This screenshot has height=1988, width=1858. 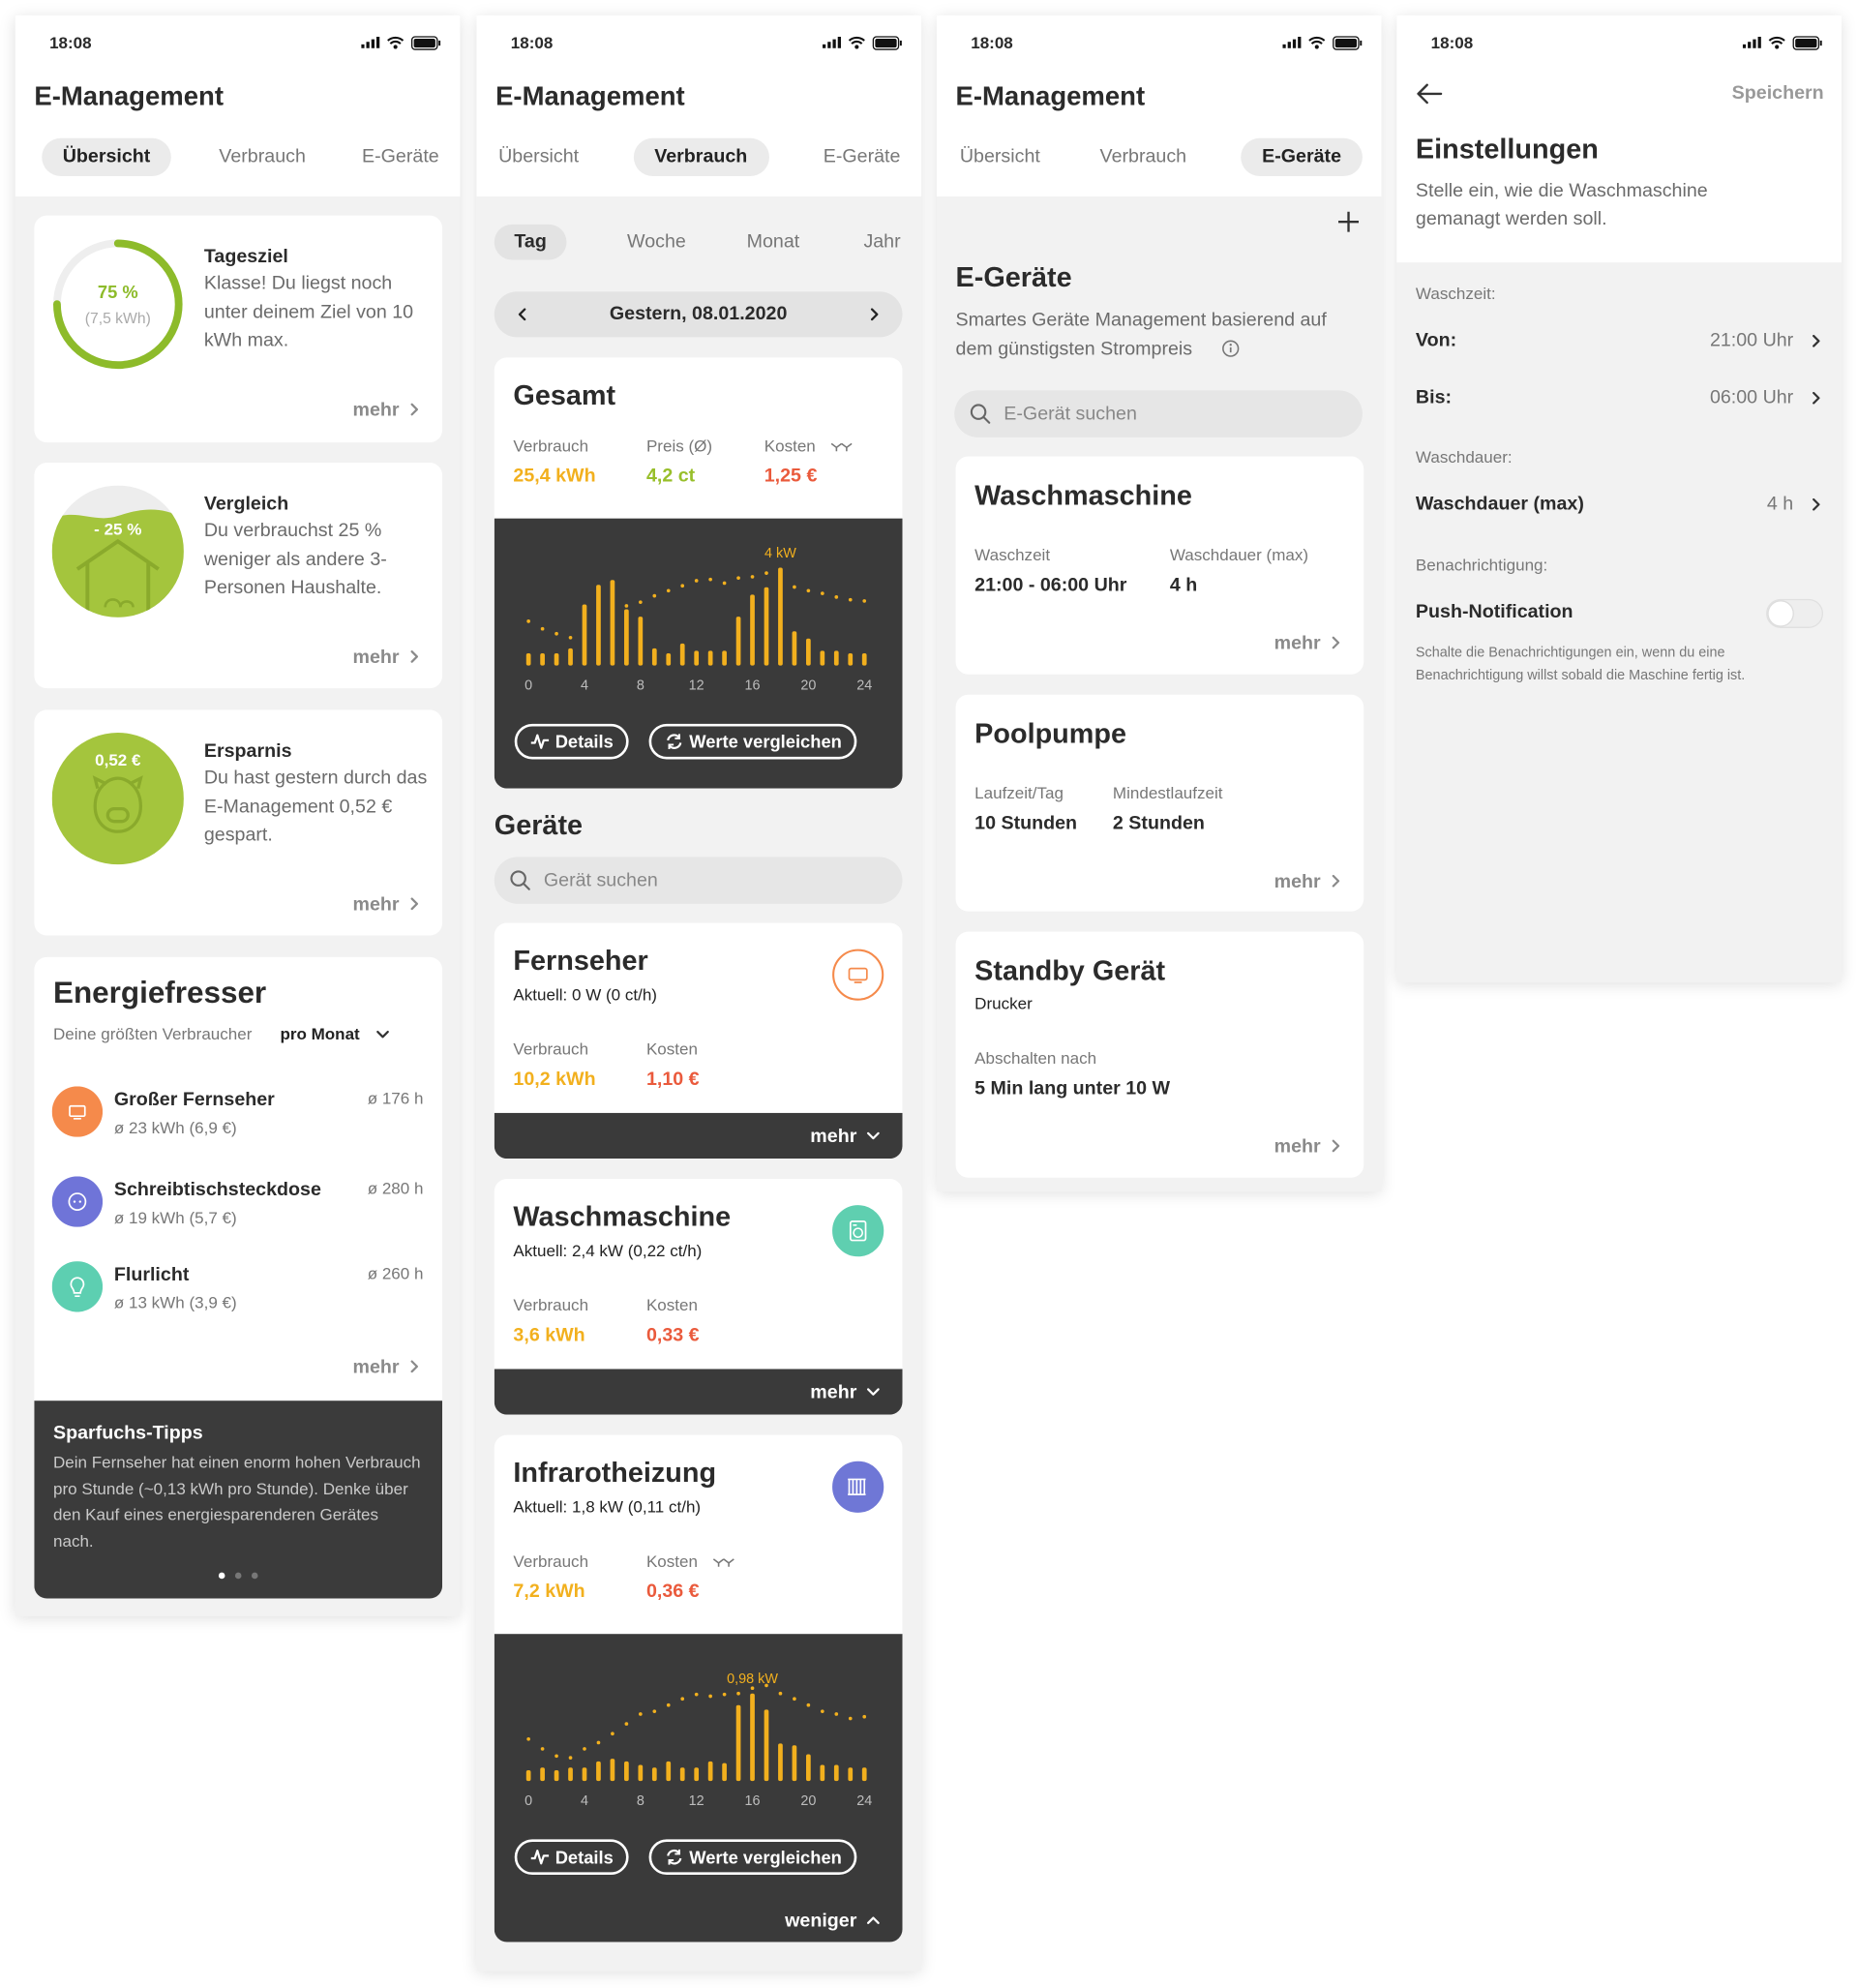 What do you see at coordinates (696, 1801) in the screenshot?
I see `x-tick-label: 12` at bounding box center [696, 1801].